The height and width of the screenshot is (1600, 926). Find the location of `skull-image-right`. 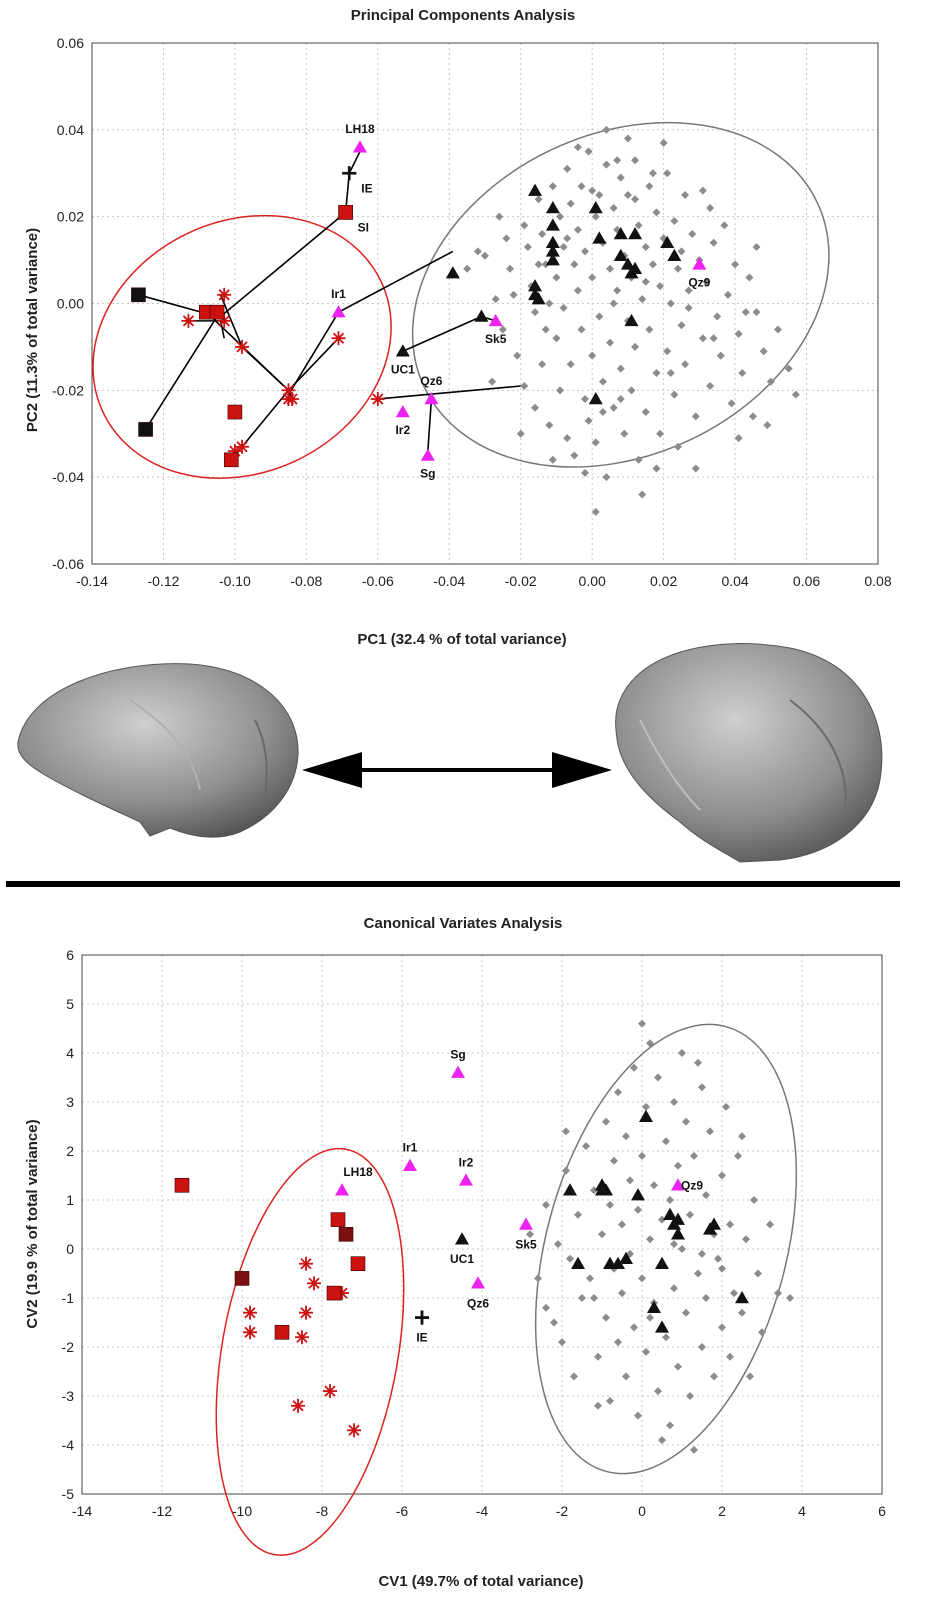

skull-image-right is located at coordinates (749, 753).